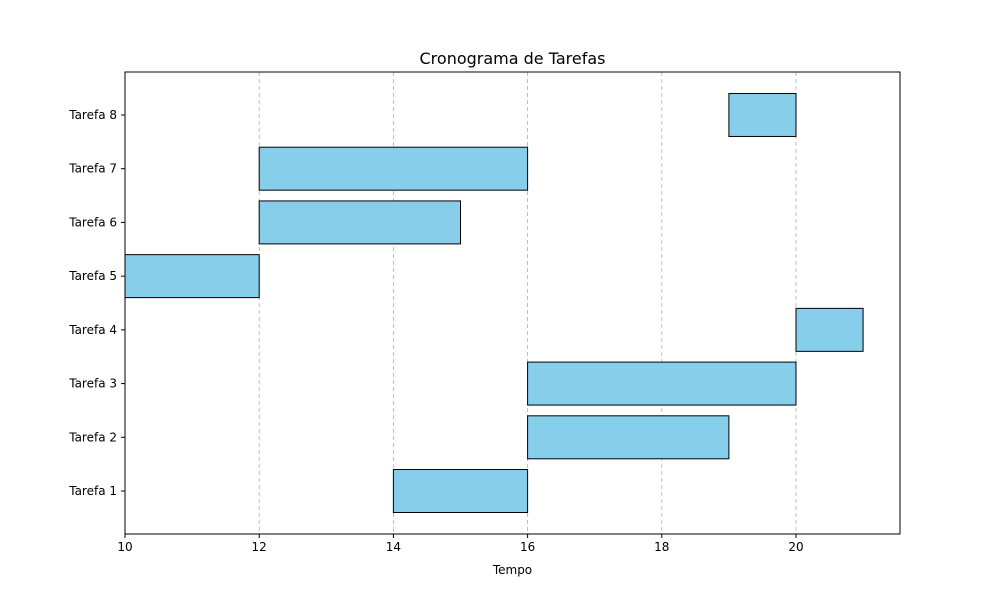 The height and width of the screenshot is (600, 1000). I want to click on x-axis-ticks: 10 12 14 16 18 20, so click(460, 544).